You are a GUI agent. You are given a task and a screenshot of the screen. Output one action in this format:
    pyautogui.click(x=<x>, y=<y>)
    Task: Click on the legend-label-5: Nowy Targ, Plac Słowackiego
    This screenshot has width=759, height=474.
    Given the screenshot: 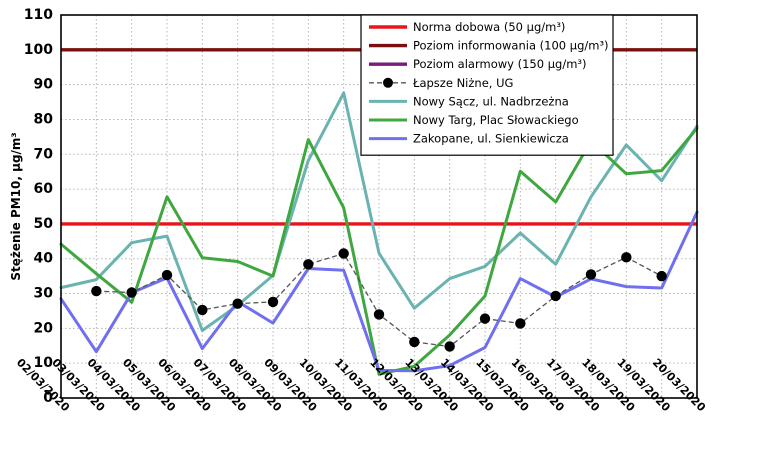 What is the action you would take?
    pyautogui.click(x=496, y=120)
    